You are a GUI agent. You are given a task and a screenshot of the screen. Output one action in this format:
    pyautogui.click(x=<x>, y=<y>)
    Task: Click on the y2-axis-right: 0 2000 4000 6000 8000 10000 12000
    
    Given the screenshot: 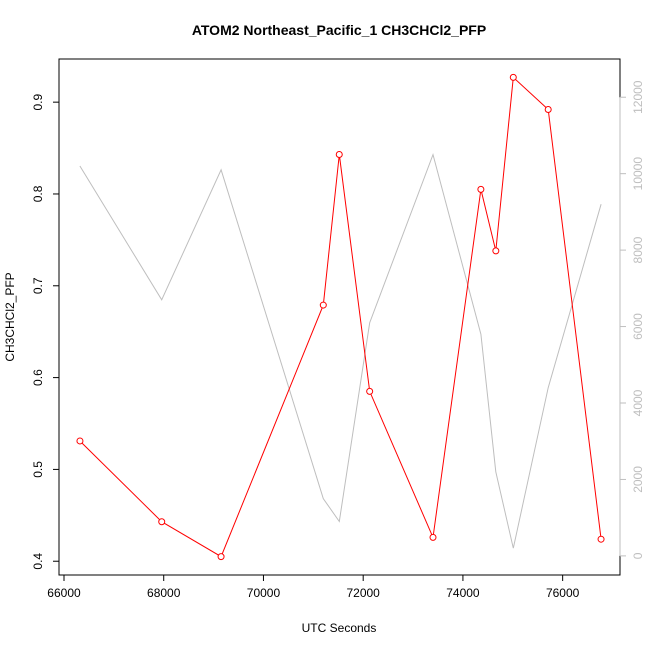 What is the action you would take?
    pyautogui.click(x=632, y=319)
    